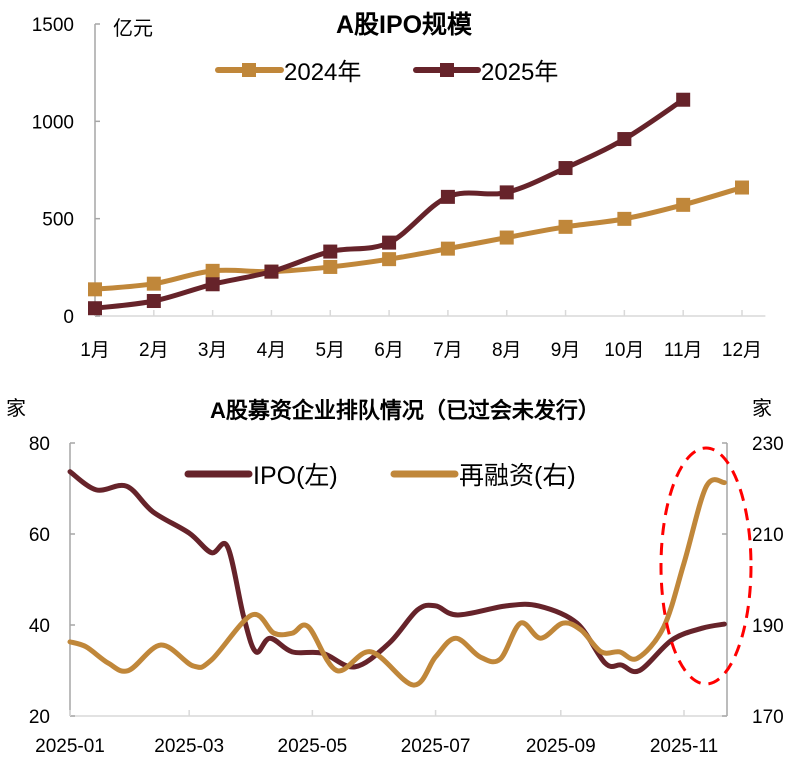 The width and height of the screenshot is (791, 768). I want to click on bottom-x-tick-label: 2025-05, so click(313, 746).